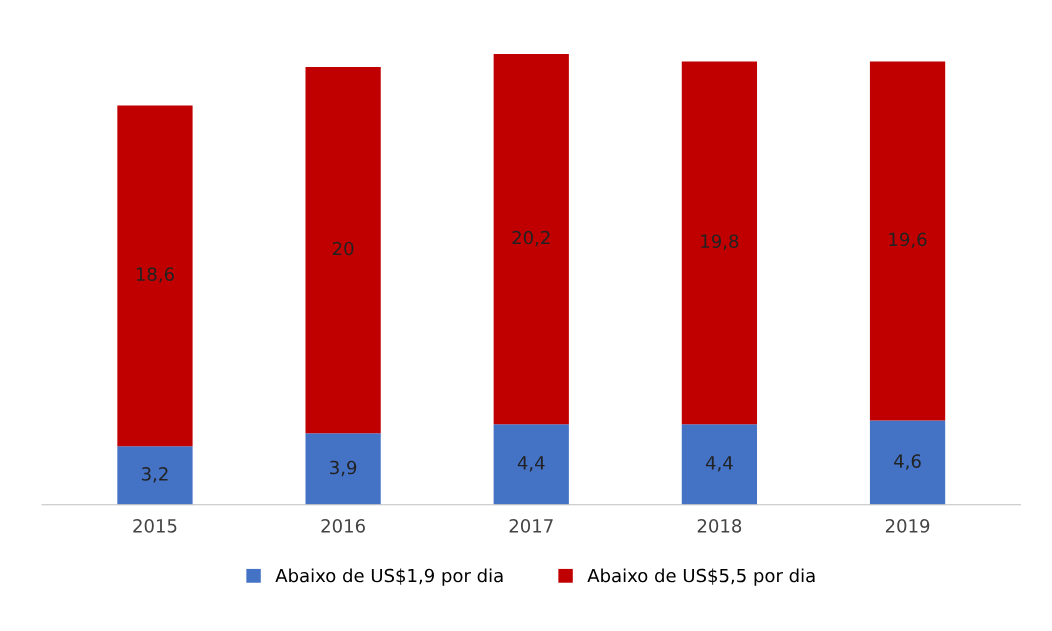  I want to click on data-label: 20, so click(343, 248).